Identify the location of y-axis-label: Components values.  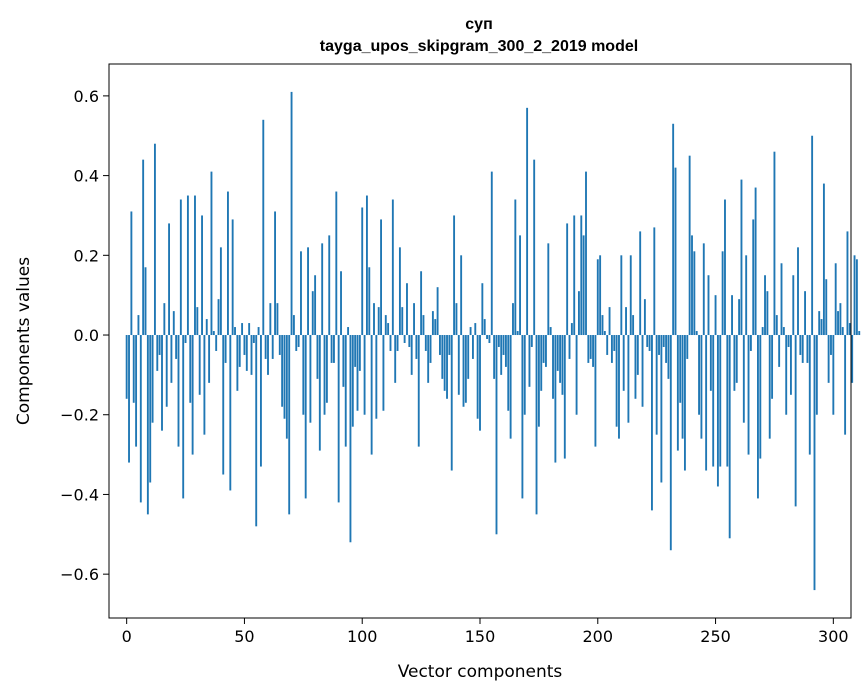
(24, 341).